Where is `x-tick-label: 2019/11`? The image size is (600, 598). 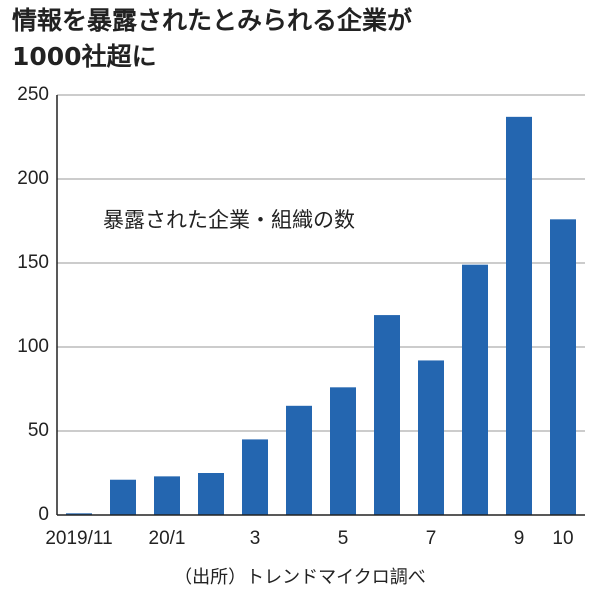 x-tick-label: 2019/11 is located at coordinates (78, 538).